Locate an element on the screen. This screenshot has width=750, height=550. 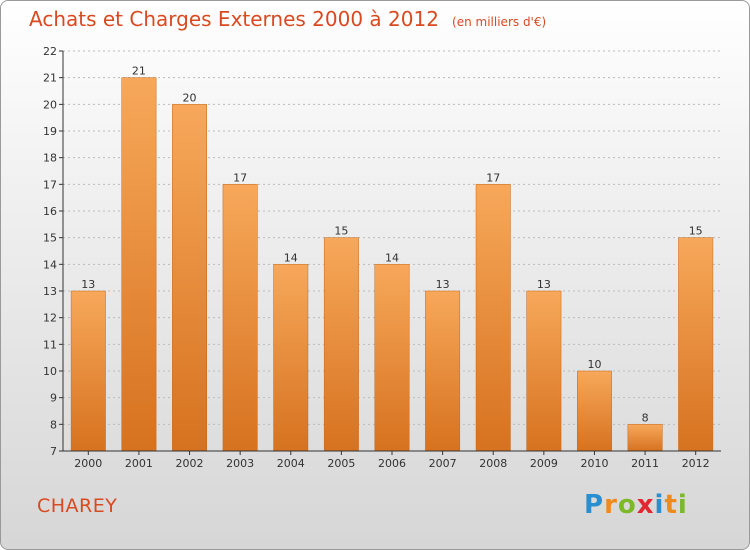
proxiti-logo: Proxiti is located at coordinates (636, 505).